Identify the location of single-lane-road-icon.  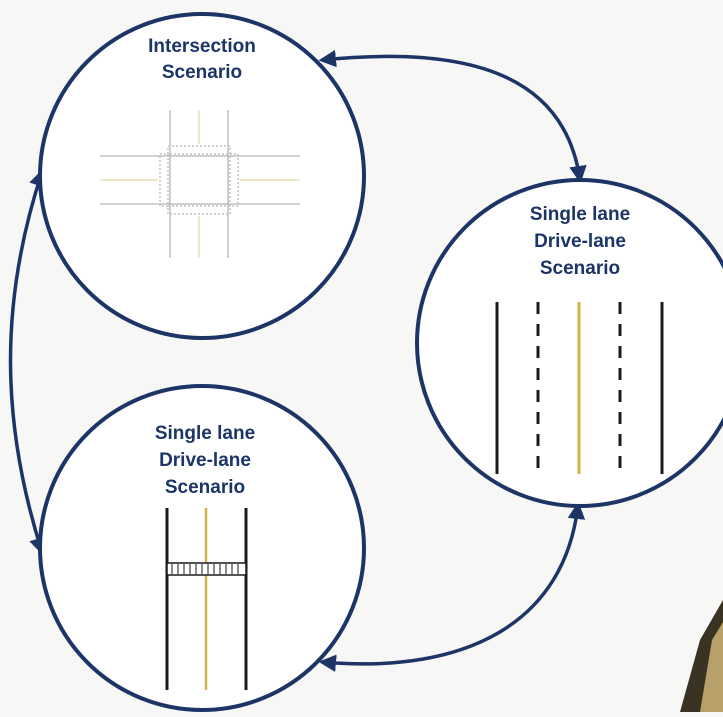
(206, 599).